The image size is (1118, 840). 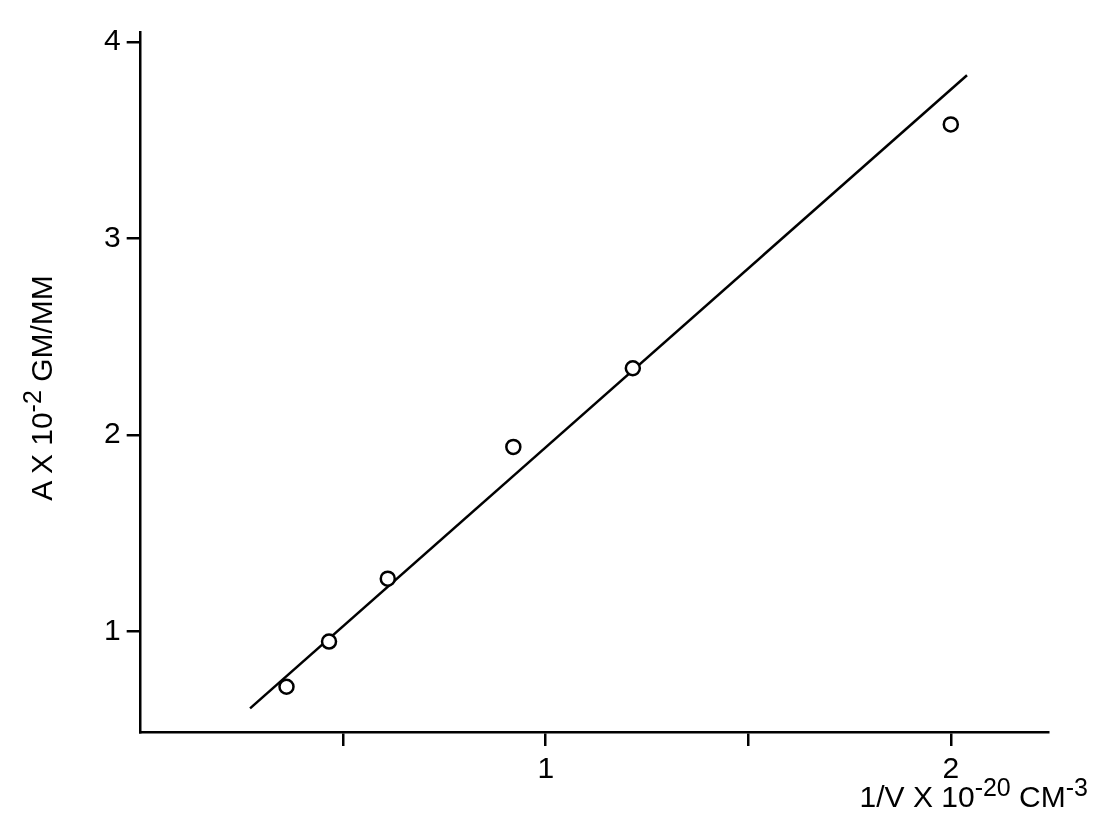 What do you see at coordinates (112, 629) in the screenshot?
I see `y-tick-label: 1` at bounding box center [112, 629].